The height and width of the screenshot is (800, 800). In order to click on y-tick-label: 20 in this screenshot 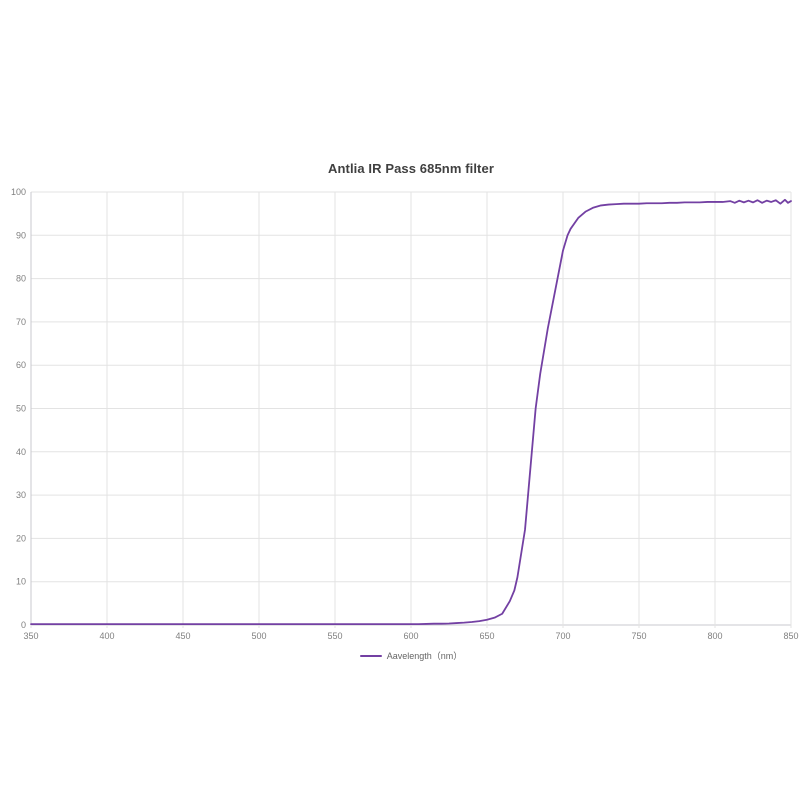, I will do `click(21, 538)`.